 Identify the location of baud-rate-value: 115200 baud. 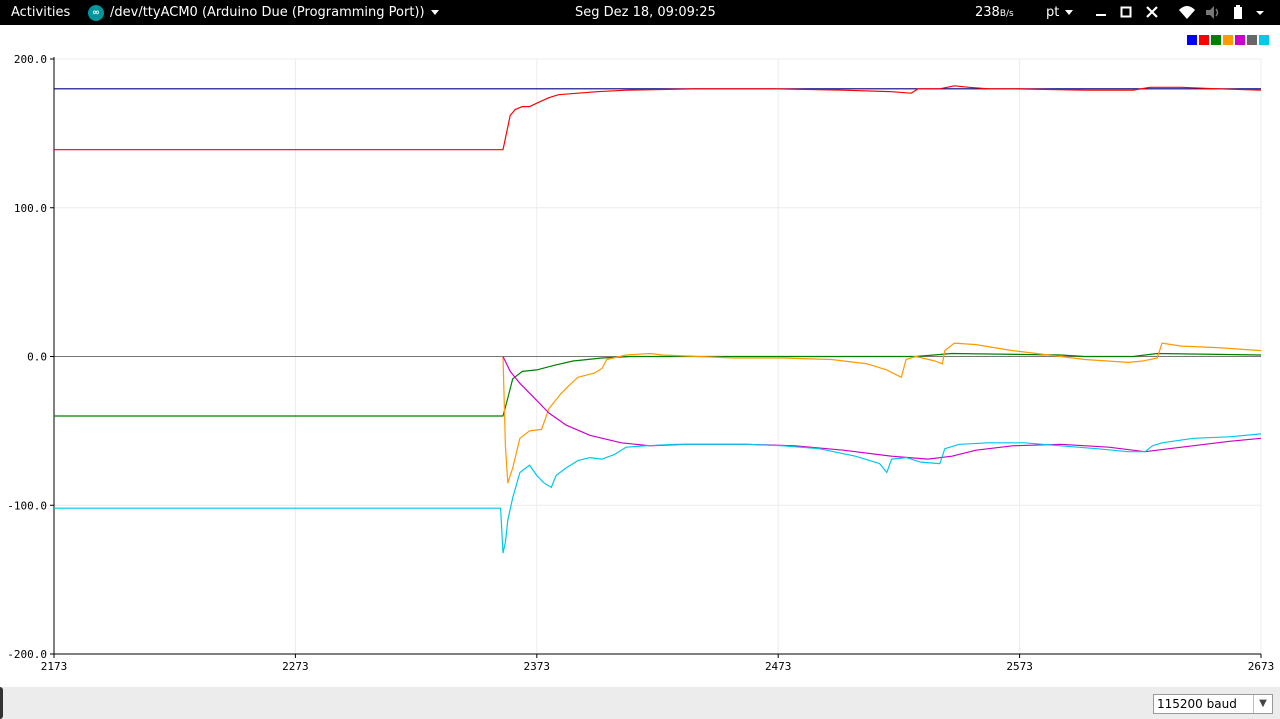
(1197, 704).